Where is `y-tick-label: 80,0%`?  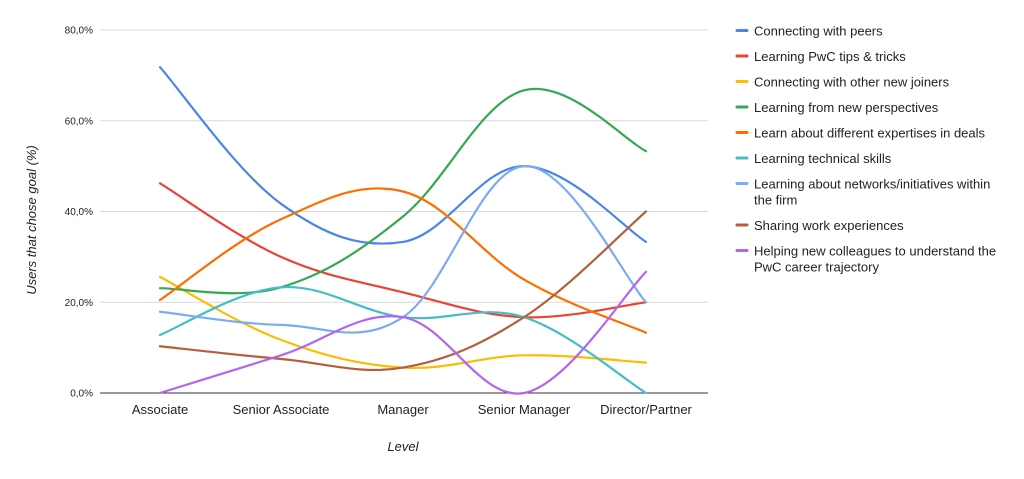
y-tick-label: 80,0% is located at coordinates (79, 31).